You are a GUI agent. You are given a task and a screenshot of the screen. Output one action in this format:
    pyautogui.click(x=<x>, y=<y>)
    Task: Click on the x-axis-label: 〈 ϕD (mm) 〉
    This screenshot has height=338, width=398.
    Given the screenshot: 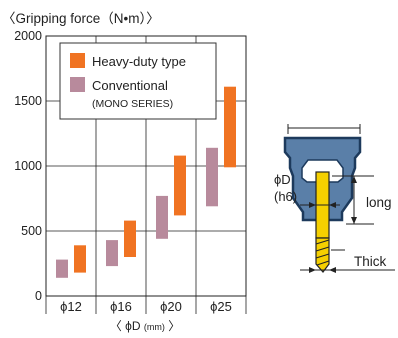 What is the action you would take?
    pyautogui.click(x=145, y=326)
    